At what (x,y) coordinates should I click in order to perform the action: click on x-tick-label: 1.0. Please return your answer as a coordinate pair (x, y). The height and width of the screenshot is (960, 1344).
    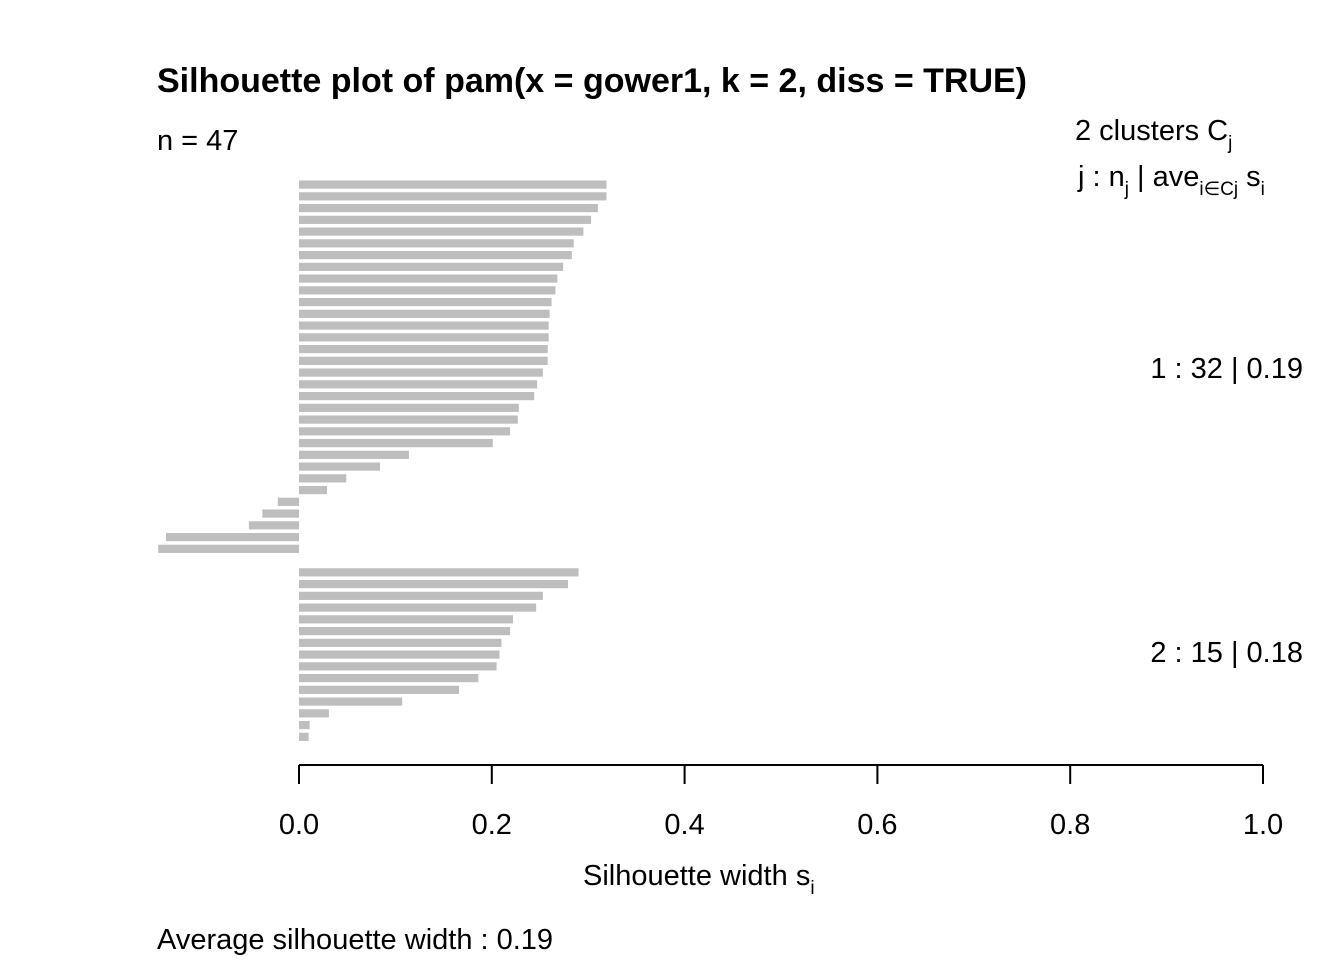
    Looking at the image, I should click on (1263, 825).